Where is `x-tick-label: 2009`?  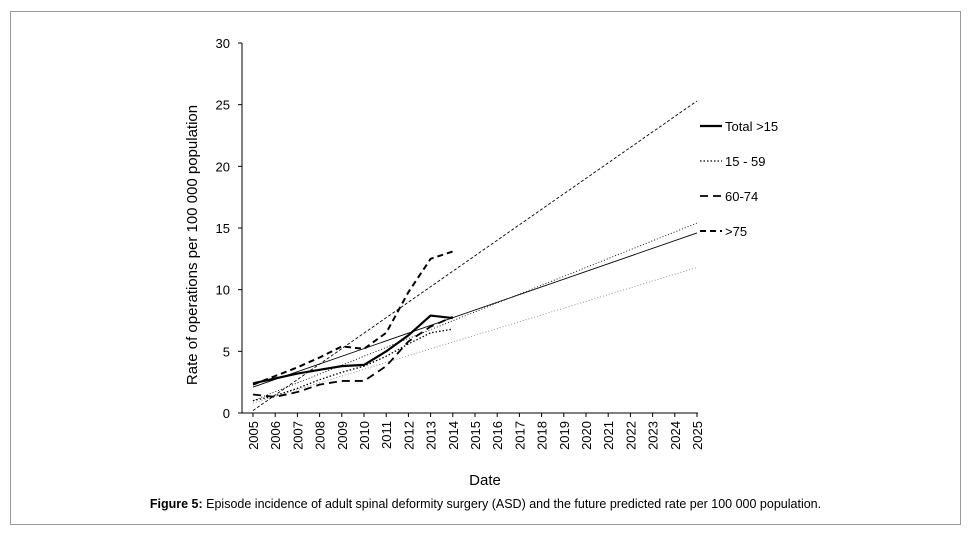 x-tick-label: 2009 is located at coordinates (342, 435).